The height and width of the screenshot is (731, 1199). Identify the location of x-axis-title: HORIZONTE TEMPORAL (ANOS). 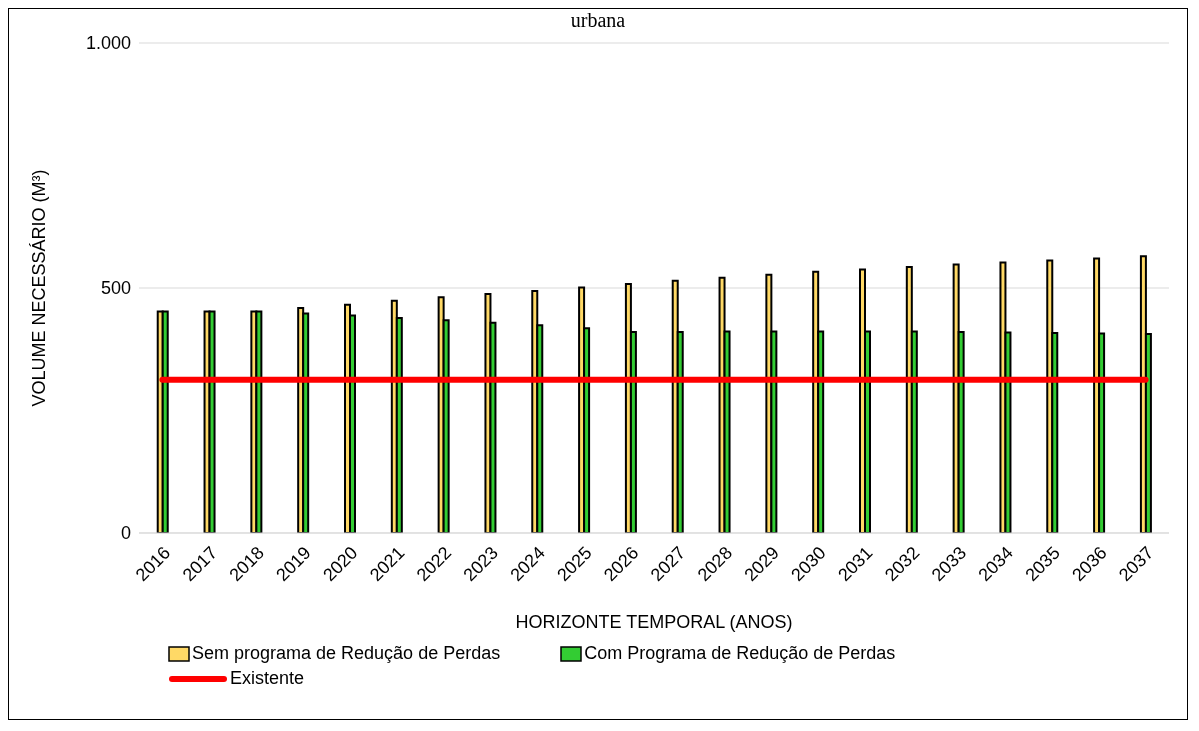
(654, 622).